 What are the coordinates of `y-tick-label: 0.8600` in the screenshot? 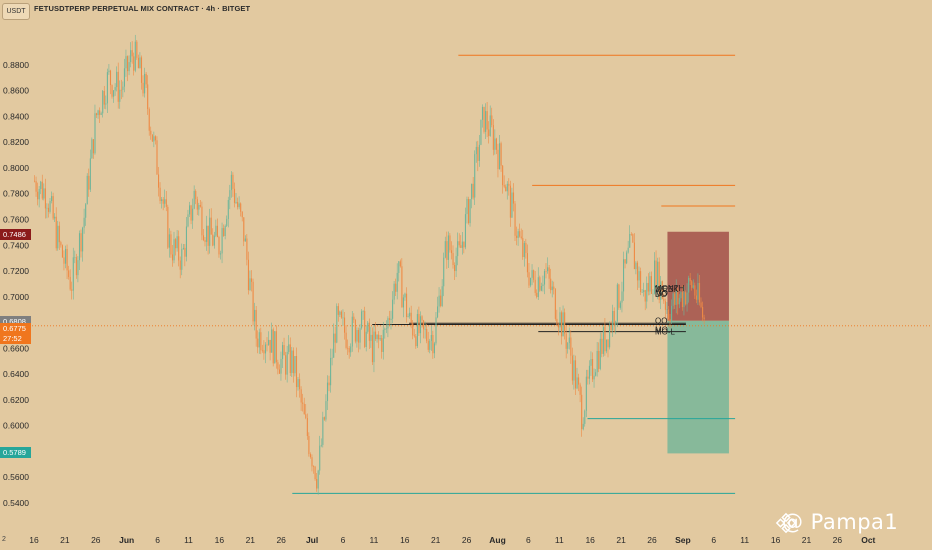 It's located at (16, 91).